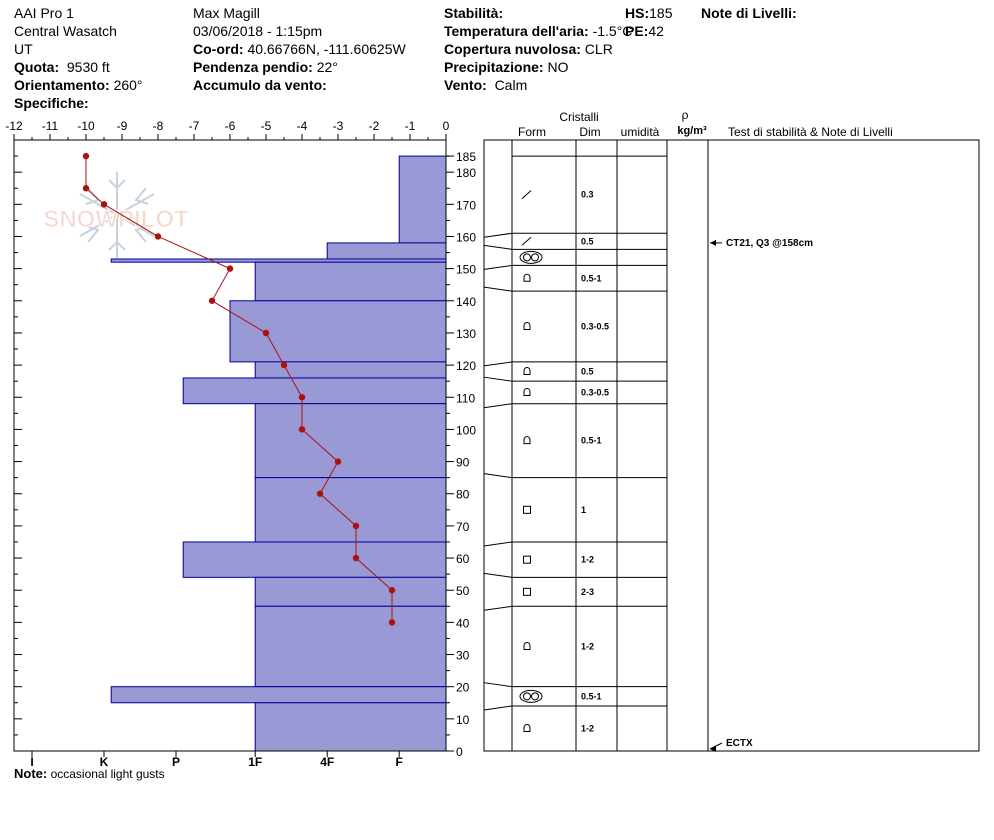 The image size is (994, 840). What do you see at coordinates (578, 117) in the screenshot?
I see `col-header-cristalli: Cristalli` at bounding box center [578, 117].